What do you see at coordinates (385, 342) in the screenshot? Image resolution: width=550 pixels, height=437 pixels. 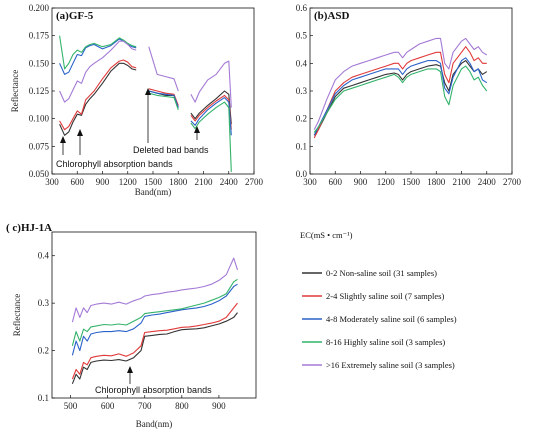 I see `legend-label: 8-16 Highly saline soil (3 samples)` at bounding box center [385, 342].